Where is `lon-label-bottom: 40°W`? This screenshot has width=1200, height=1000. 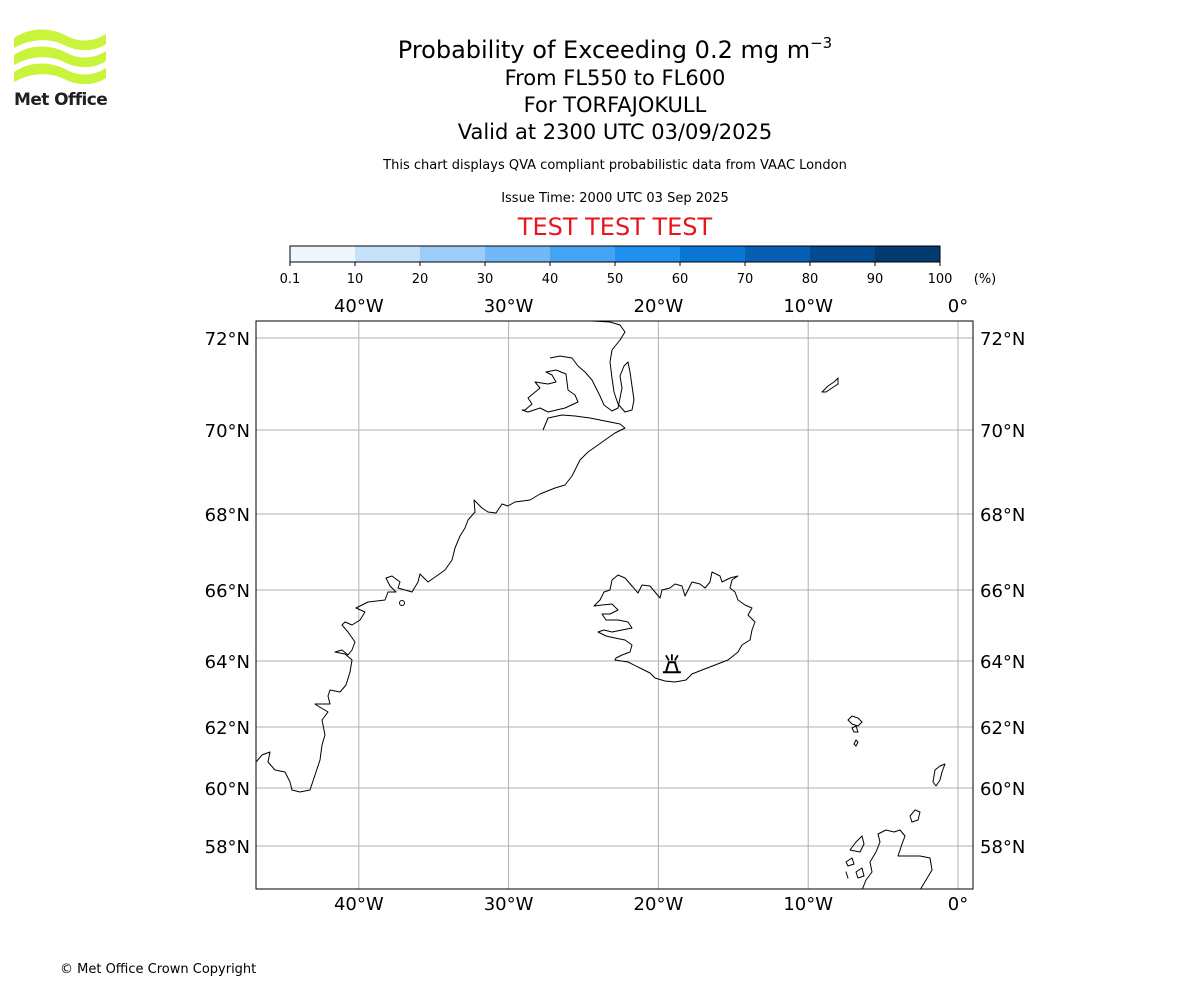 lon-label-bottom: 40°W is located at coordinates (359, 904).